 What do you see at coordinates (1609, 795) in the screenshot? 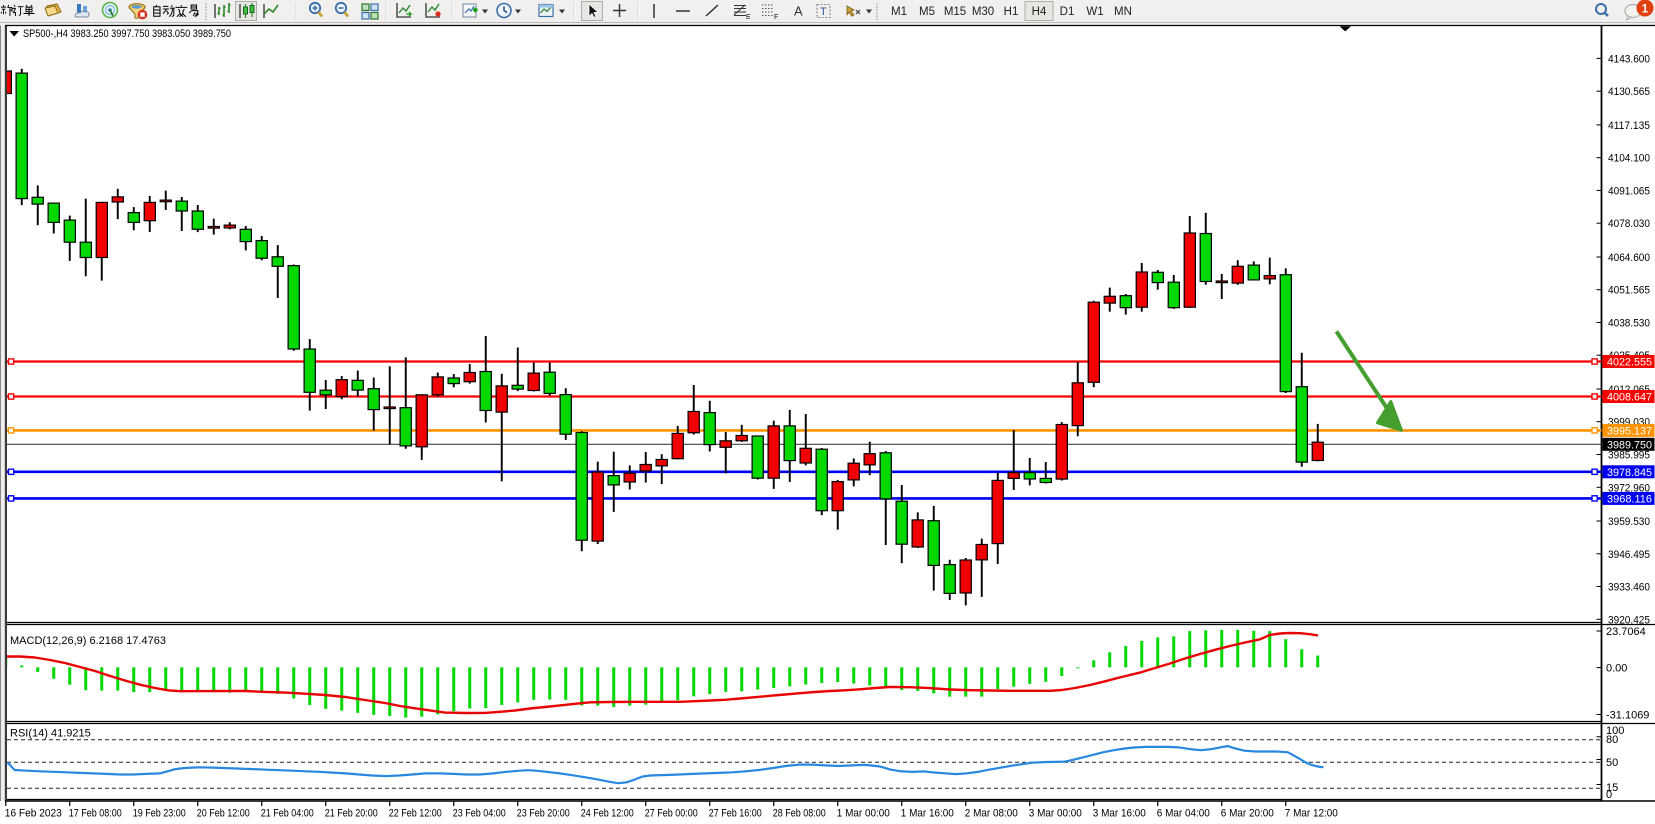
I see `svg-text: 0` at bounding box center [1609, 795].